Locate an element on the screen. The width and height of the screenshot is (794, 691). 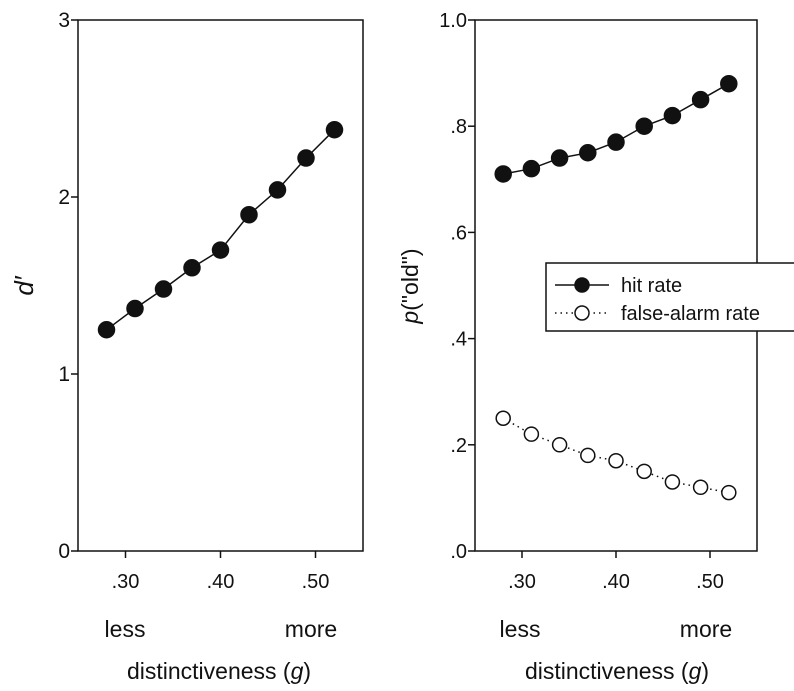
y-tick-label: .4 is located at coordinates (458, 340).